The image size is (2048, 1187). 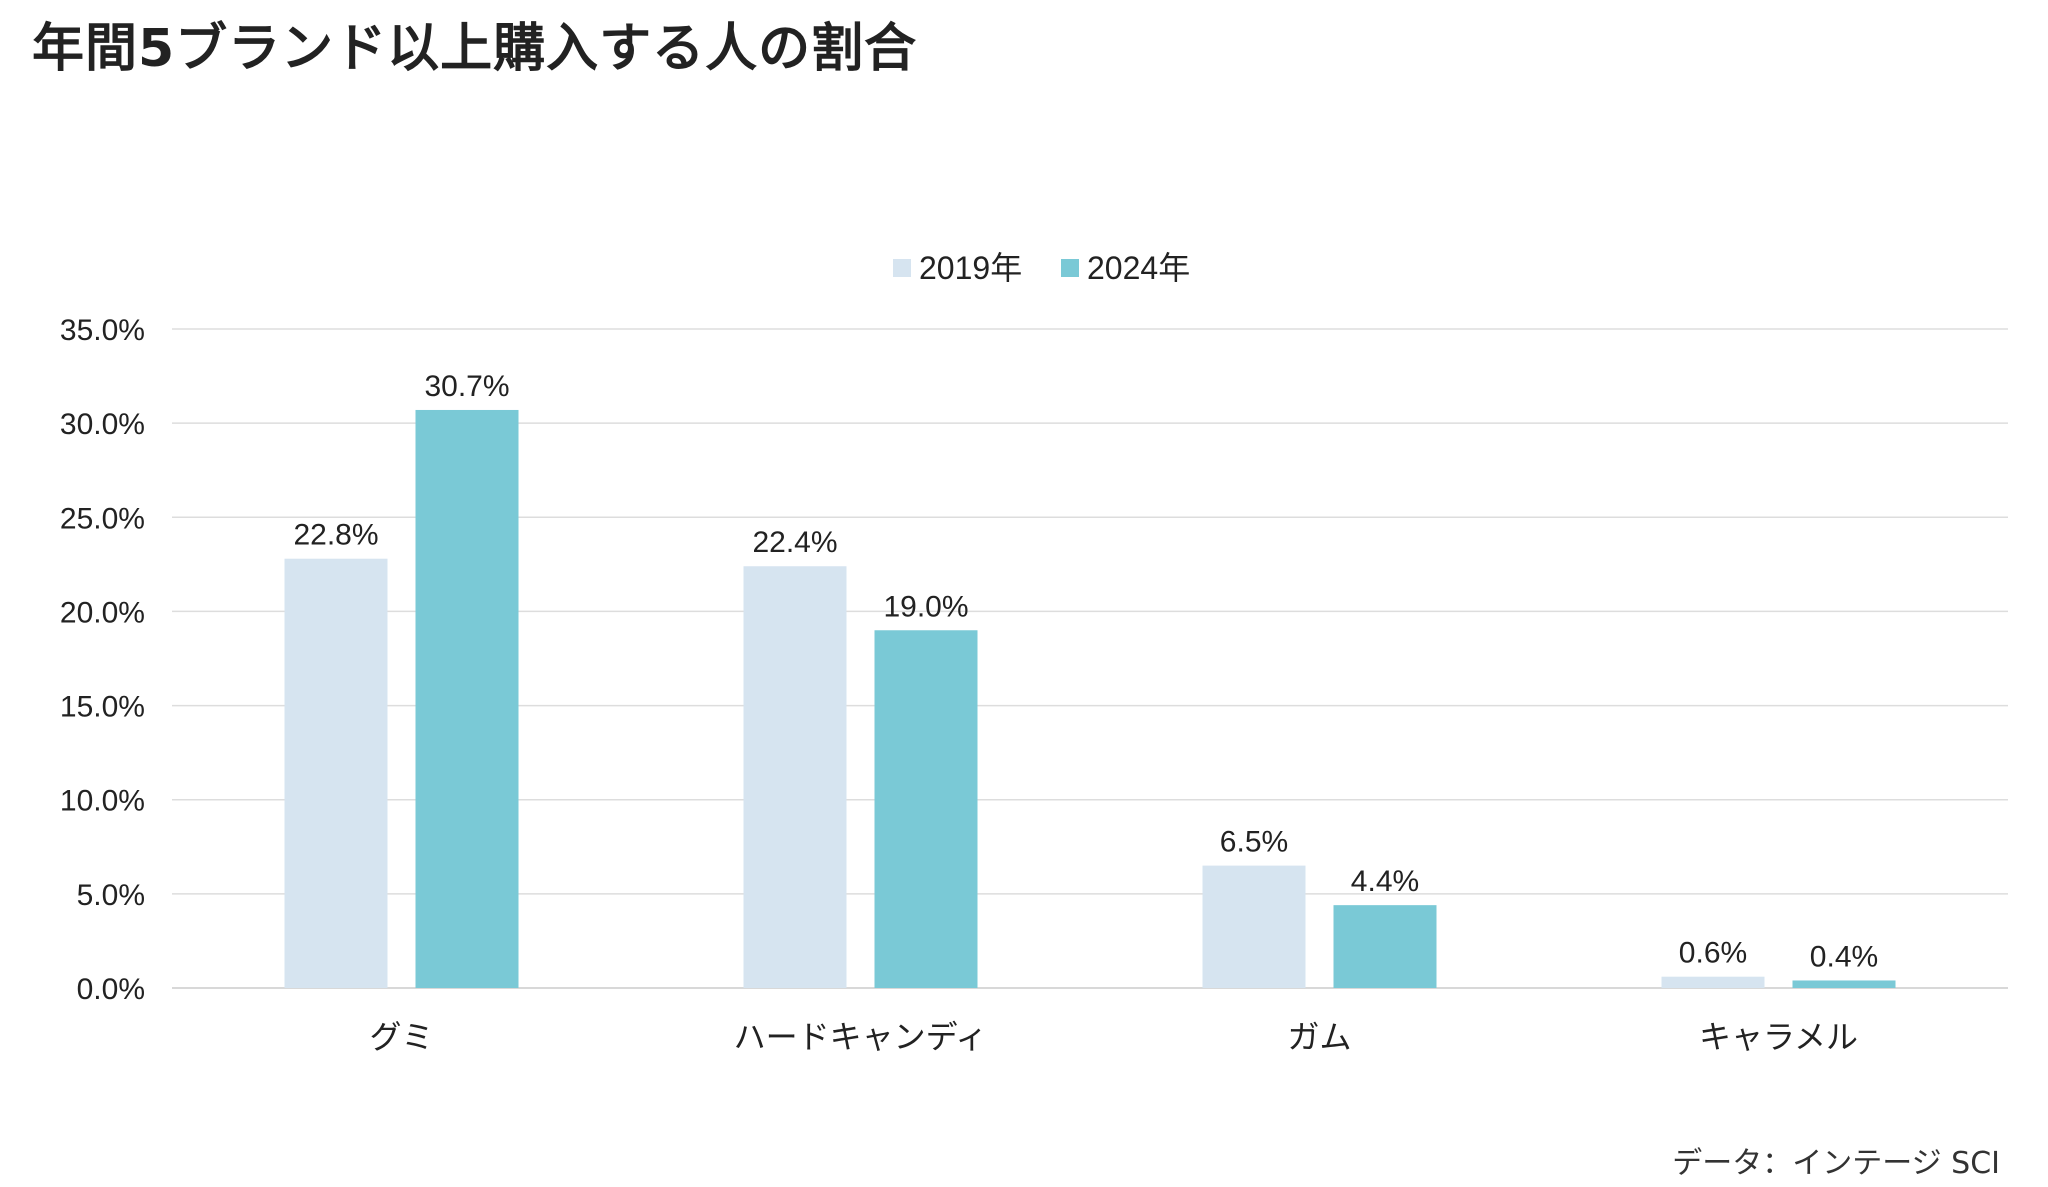 I want to click on x-tick-label: ガム, so click(x=1319, y=1037).